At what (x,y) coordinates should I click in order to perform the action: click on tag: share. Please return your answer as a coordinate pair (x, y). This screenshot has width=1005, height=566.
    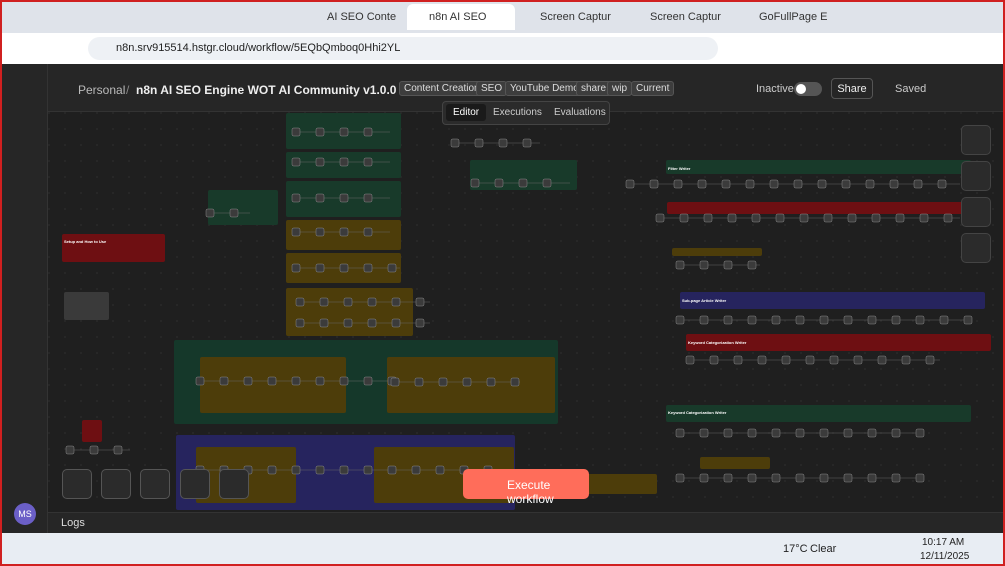
    Looking at the image, I should click on (594, 88).